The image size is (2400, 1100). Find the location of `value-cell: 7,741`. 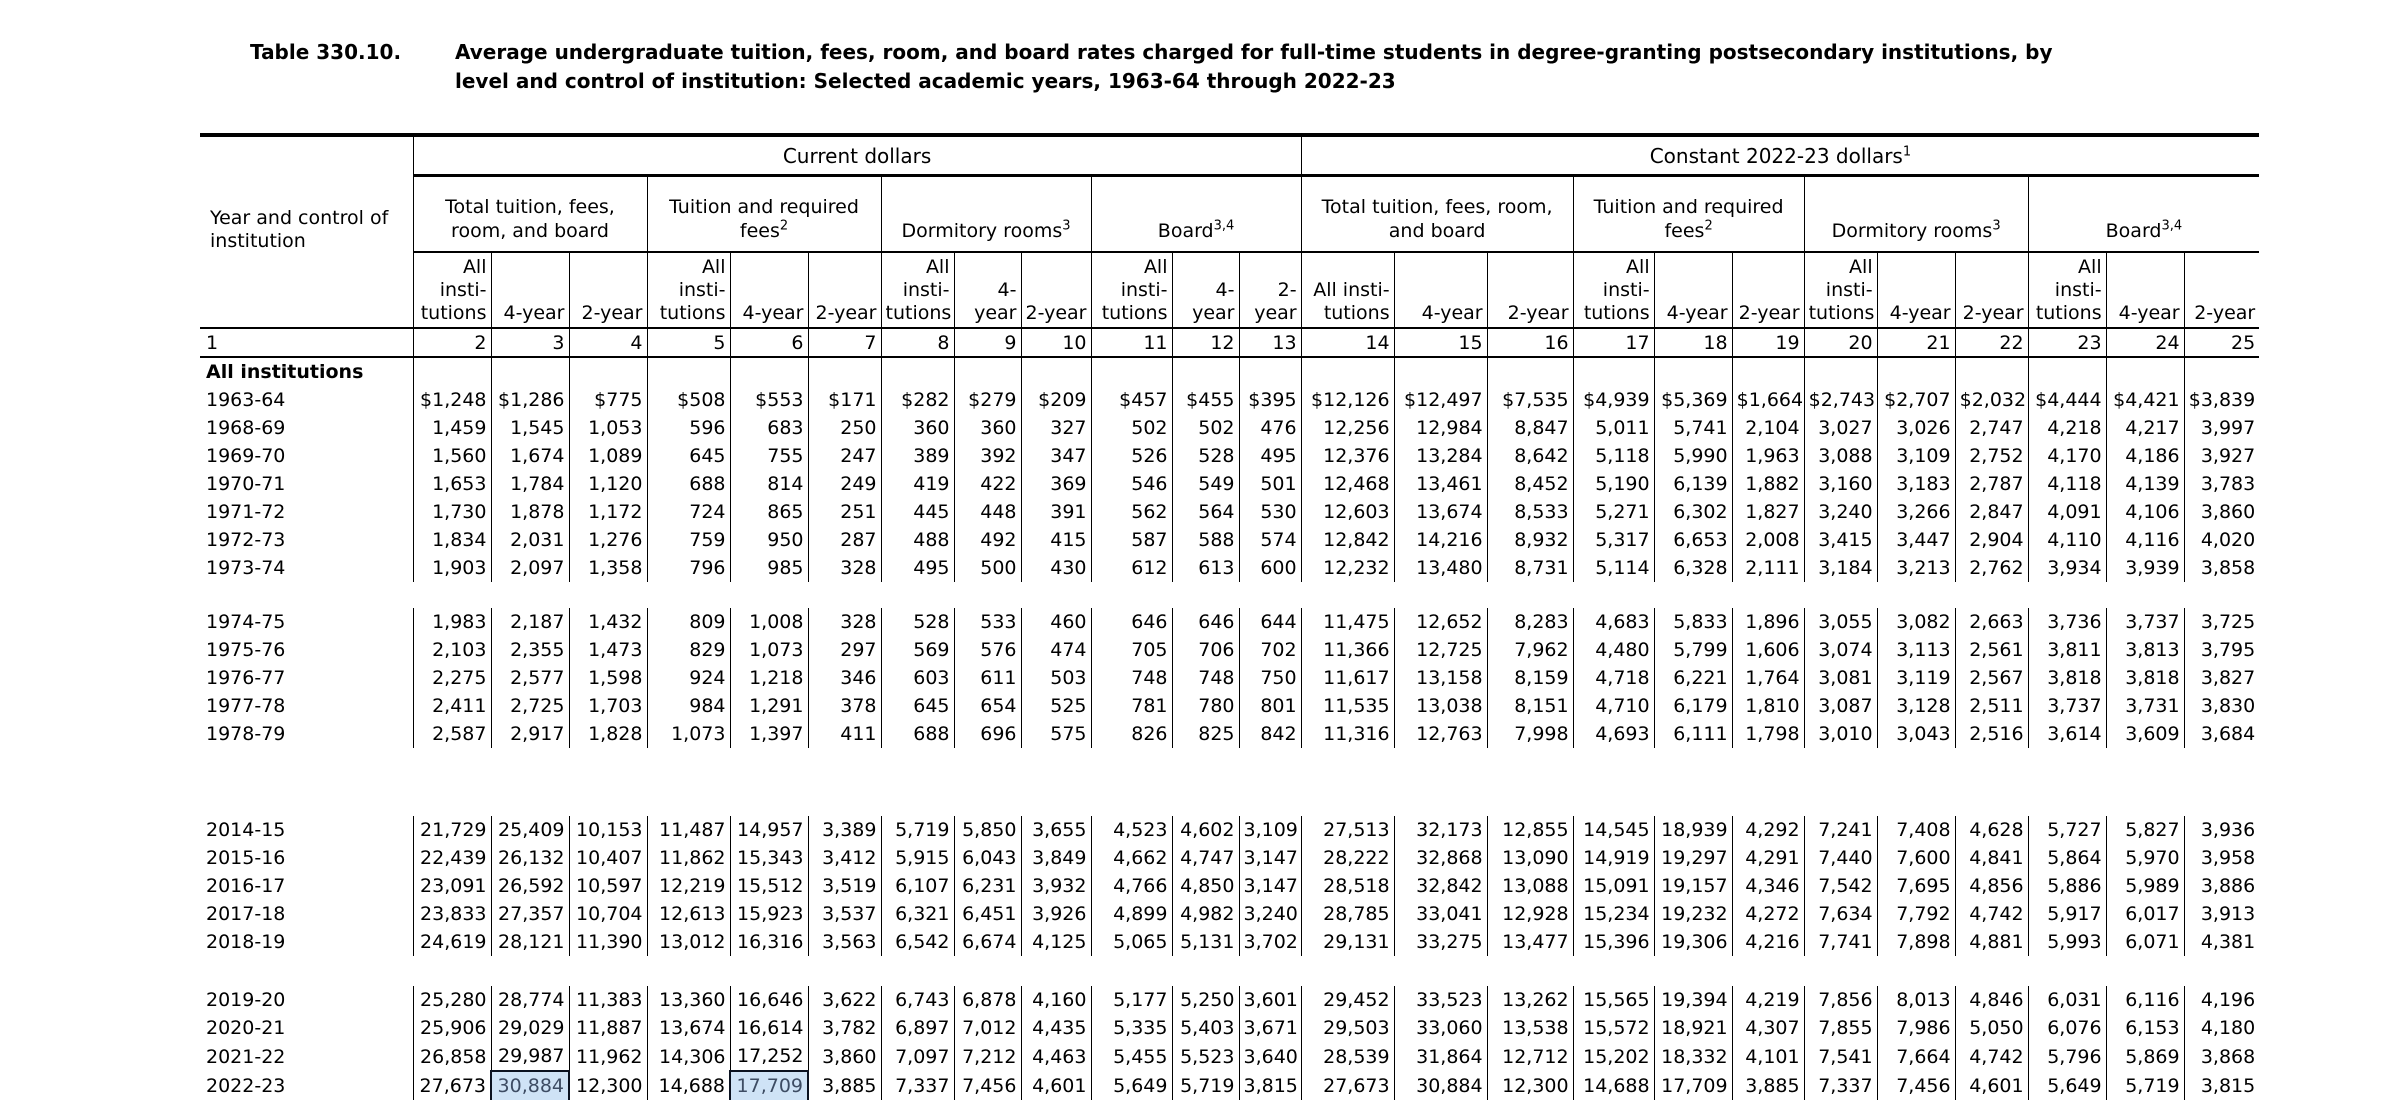

value-cell: 7,741 is located at coordinates (1840, 942).